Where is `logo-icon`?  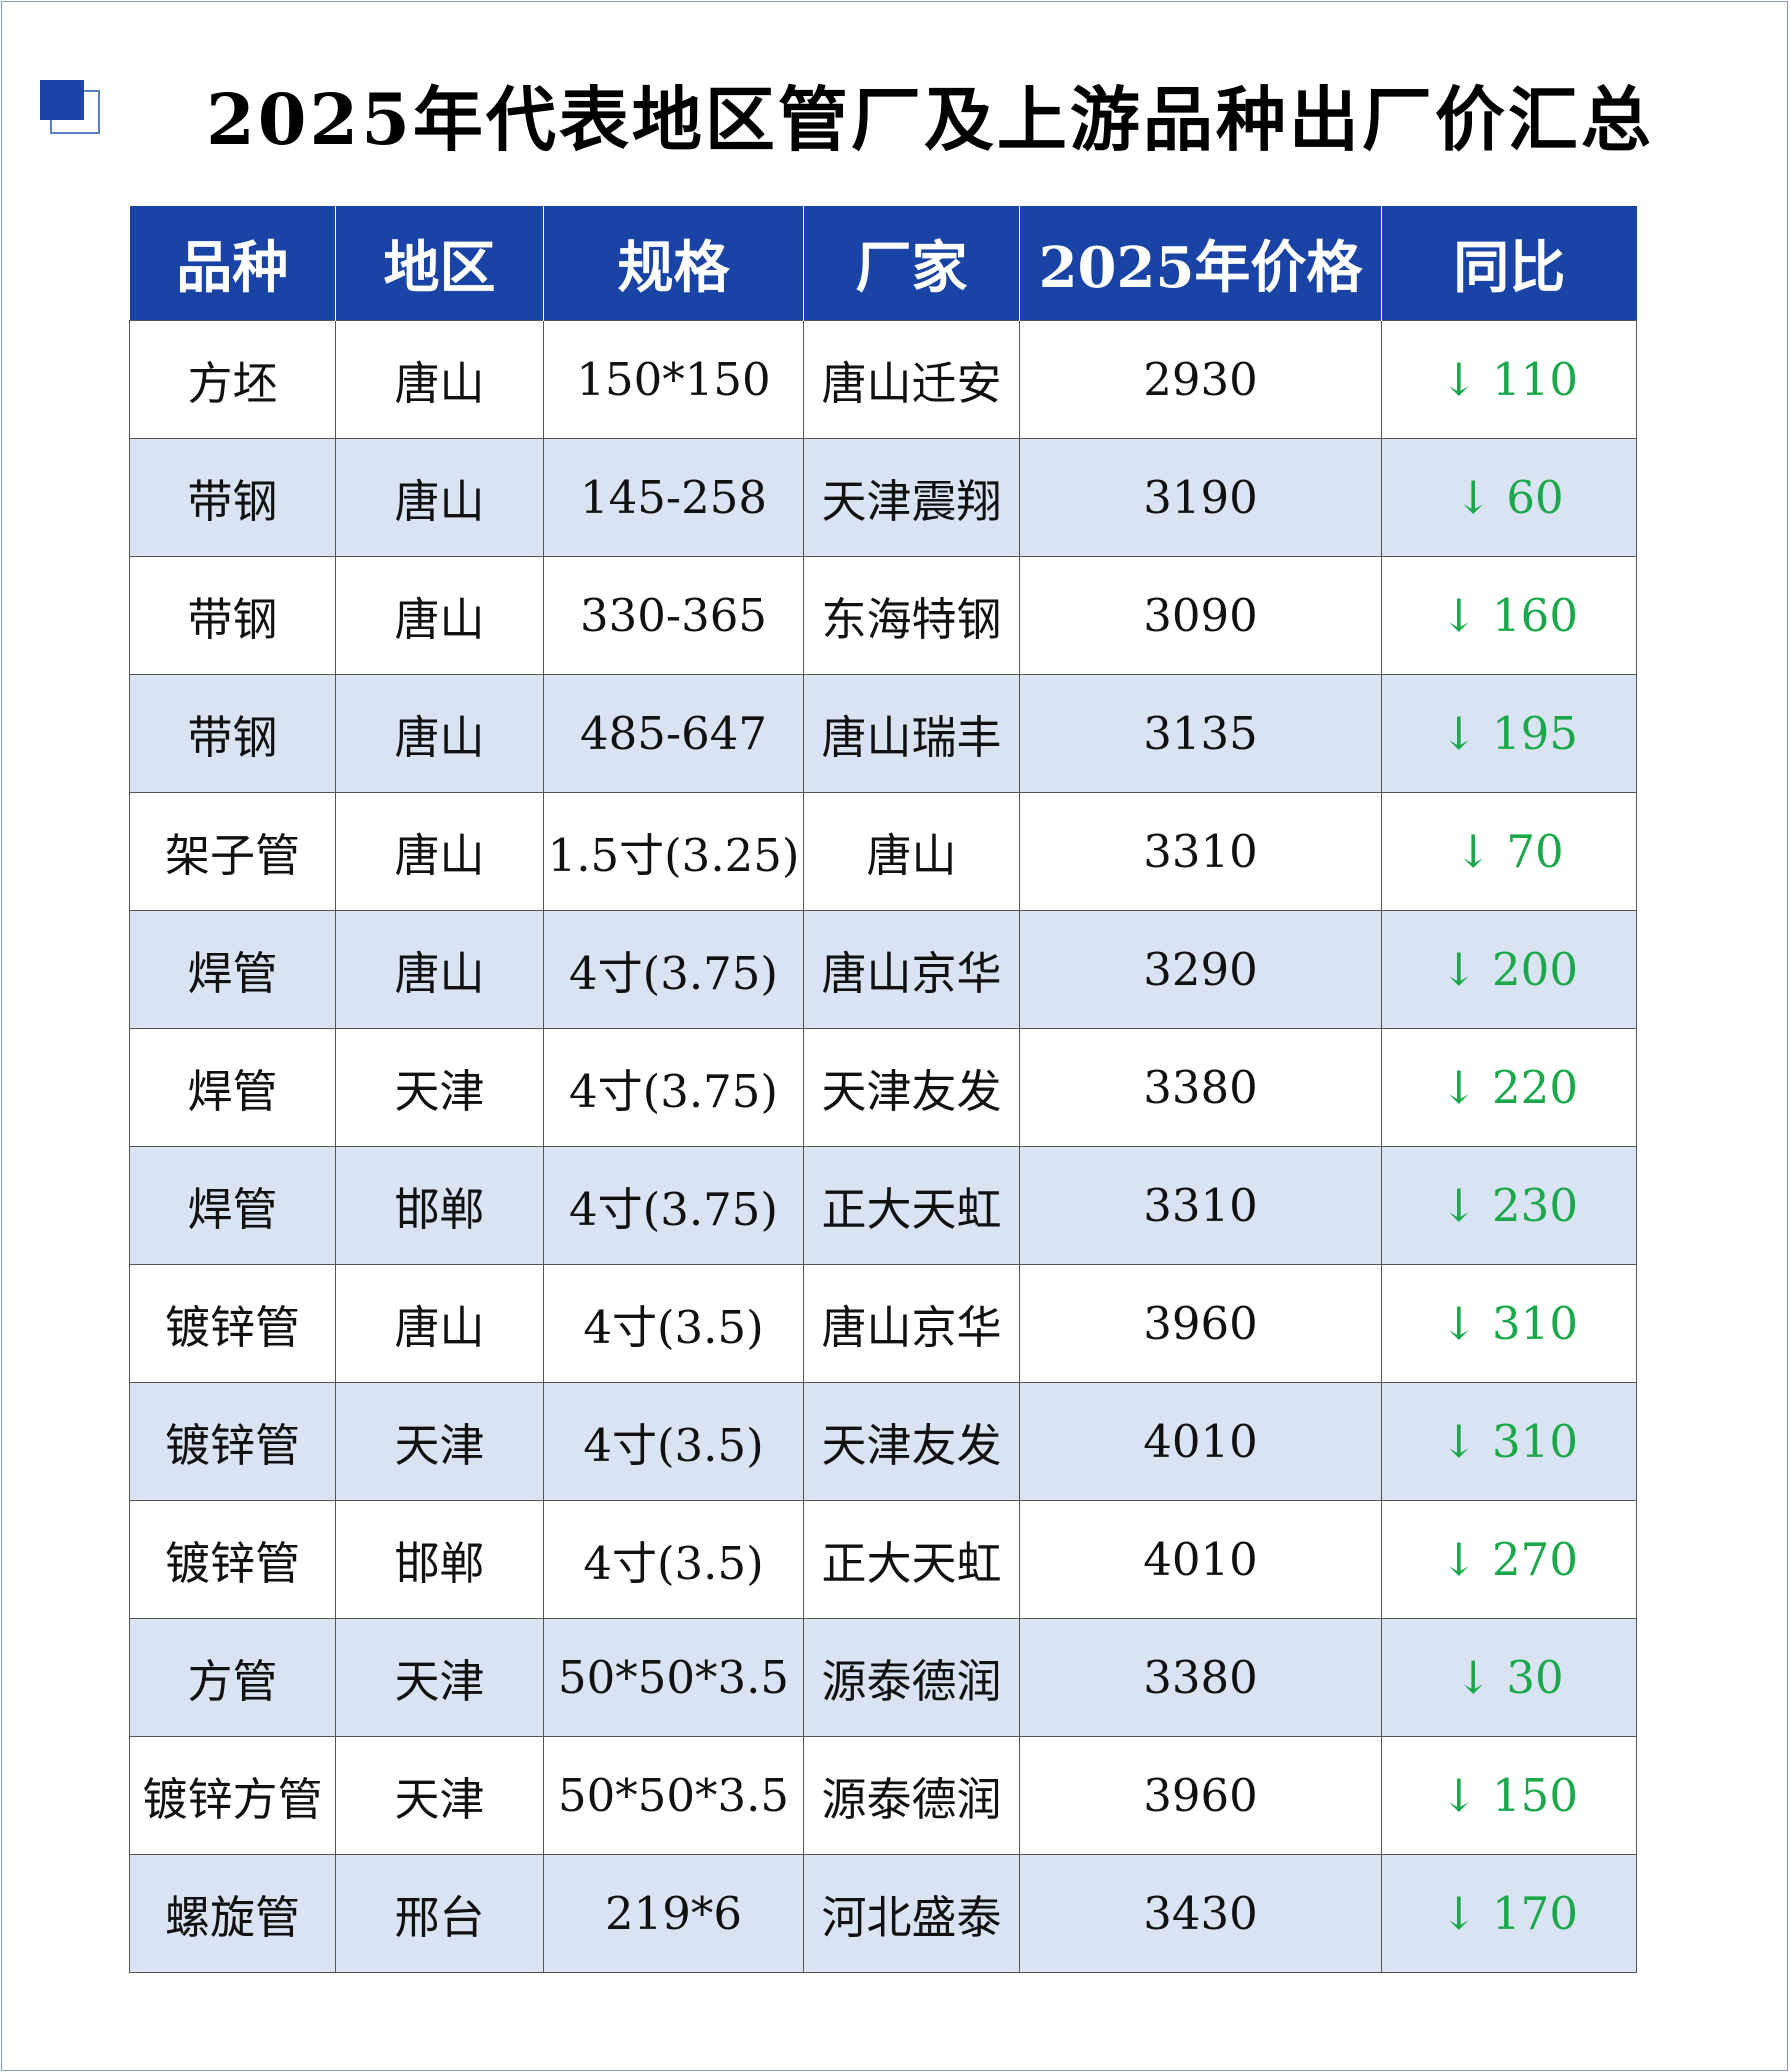 logo-icon is located at coordinates (70, 107).